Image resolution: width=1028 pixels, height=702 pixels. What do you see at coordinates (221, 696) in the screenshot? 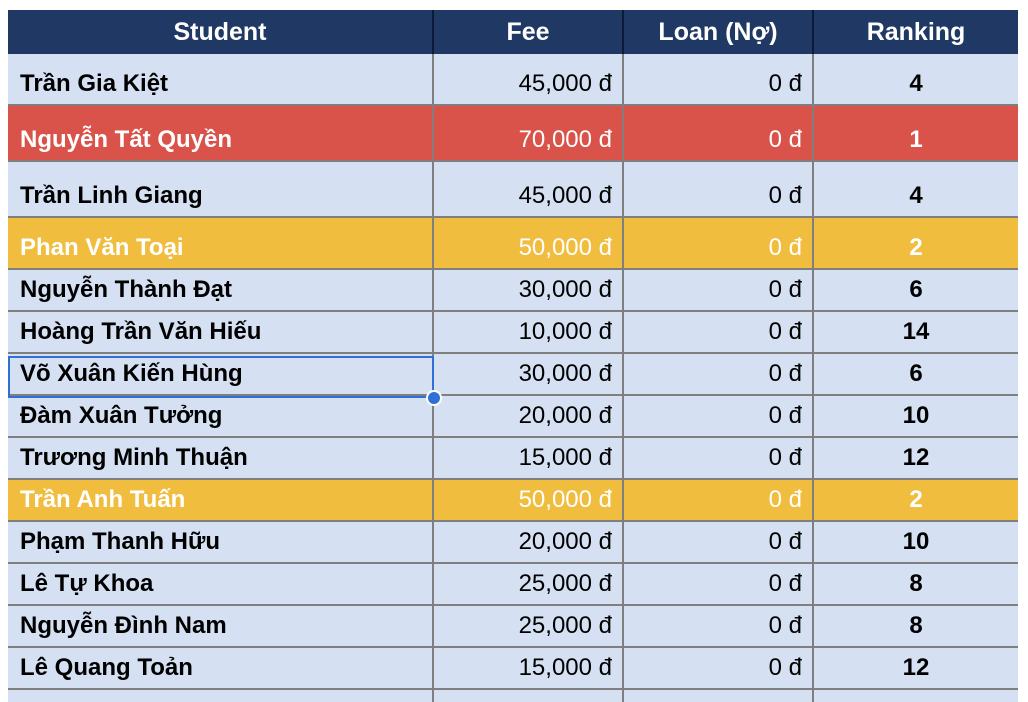
I see `student-cell` at bounding box center [221, 696].